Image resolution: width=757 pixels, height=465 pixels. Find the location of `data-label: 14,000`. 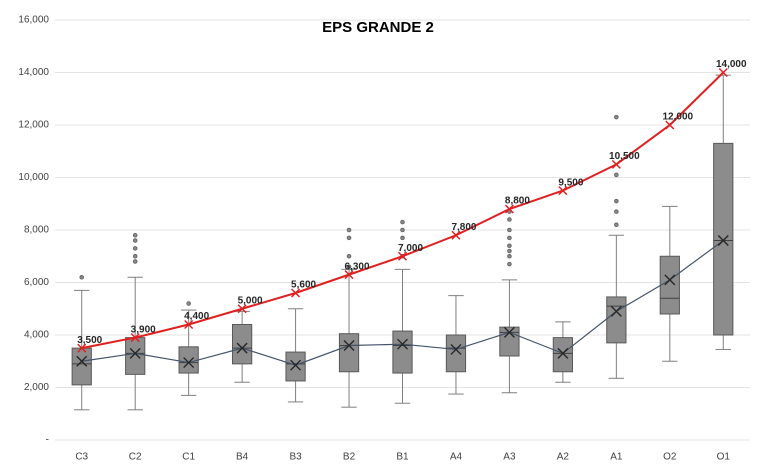

data-label: 14,000 is located at coordinates (731, 64).